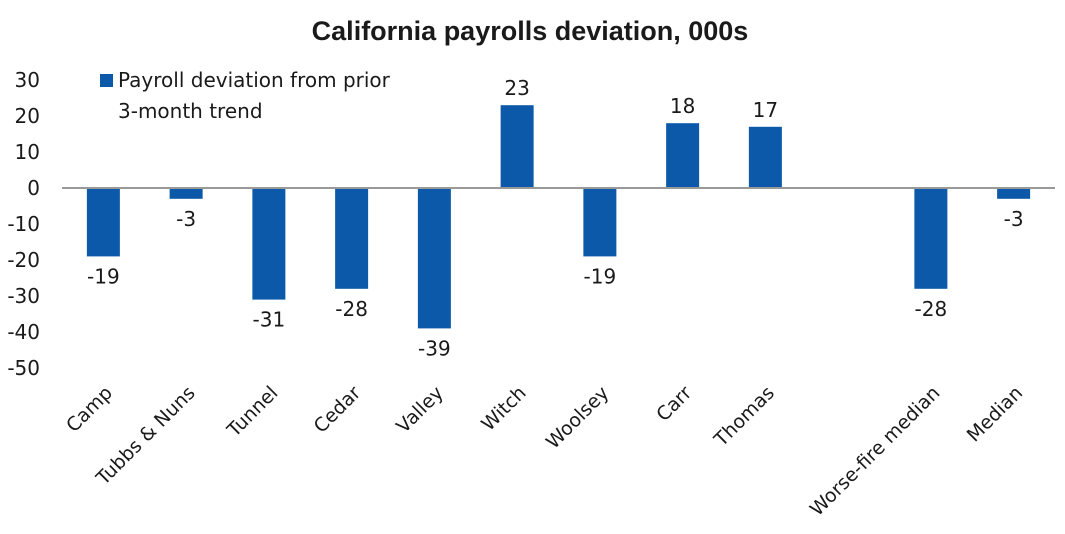 This screenshot has height=534, width=1065. What do you see at coordinates (23, 332) in the screenshot?
I see `y-tick-label: -40` at bounding box center [23, 332].